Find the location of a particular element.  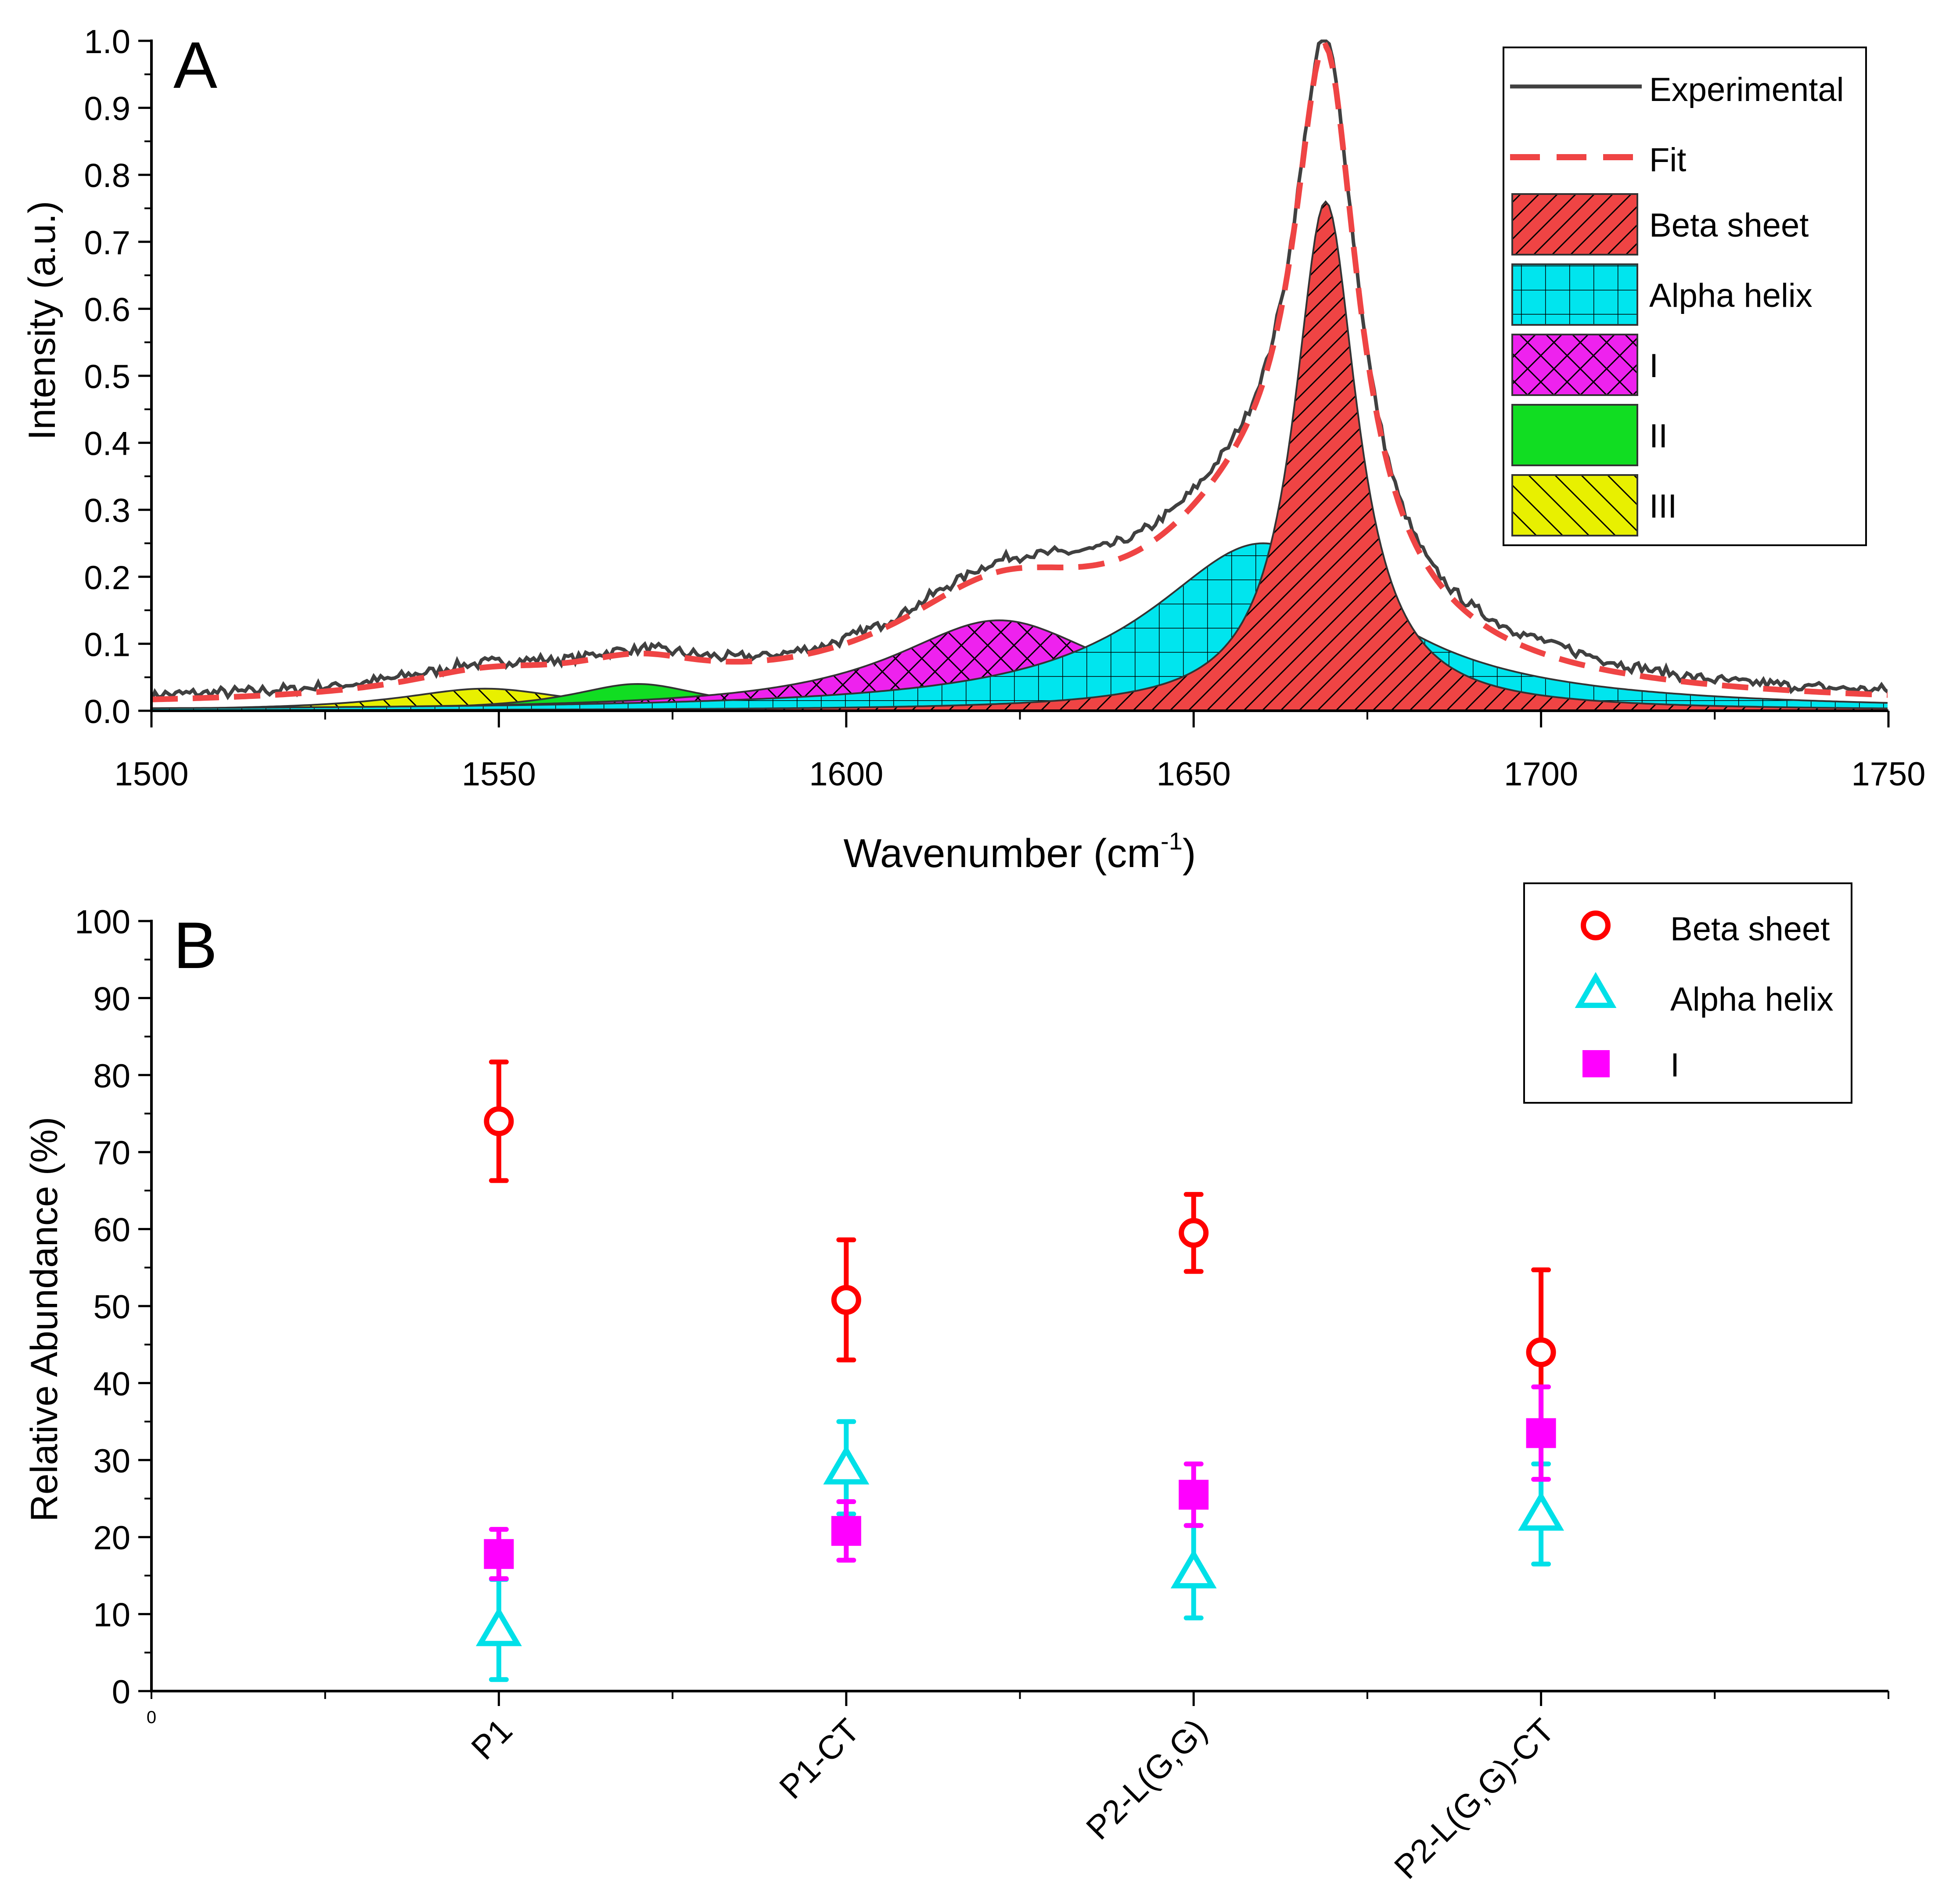

b-xtick-label-p2-l-g-g-ct: P2-L(G,G)-CT is located at coordinates (1474, 1799).